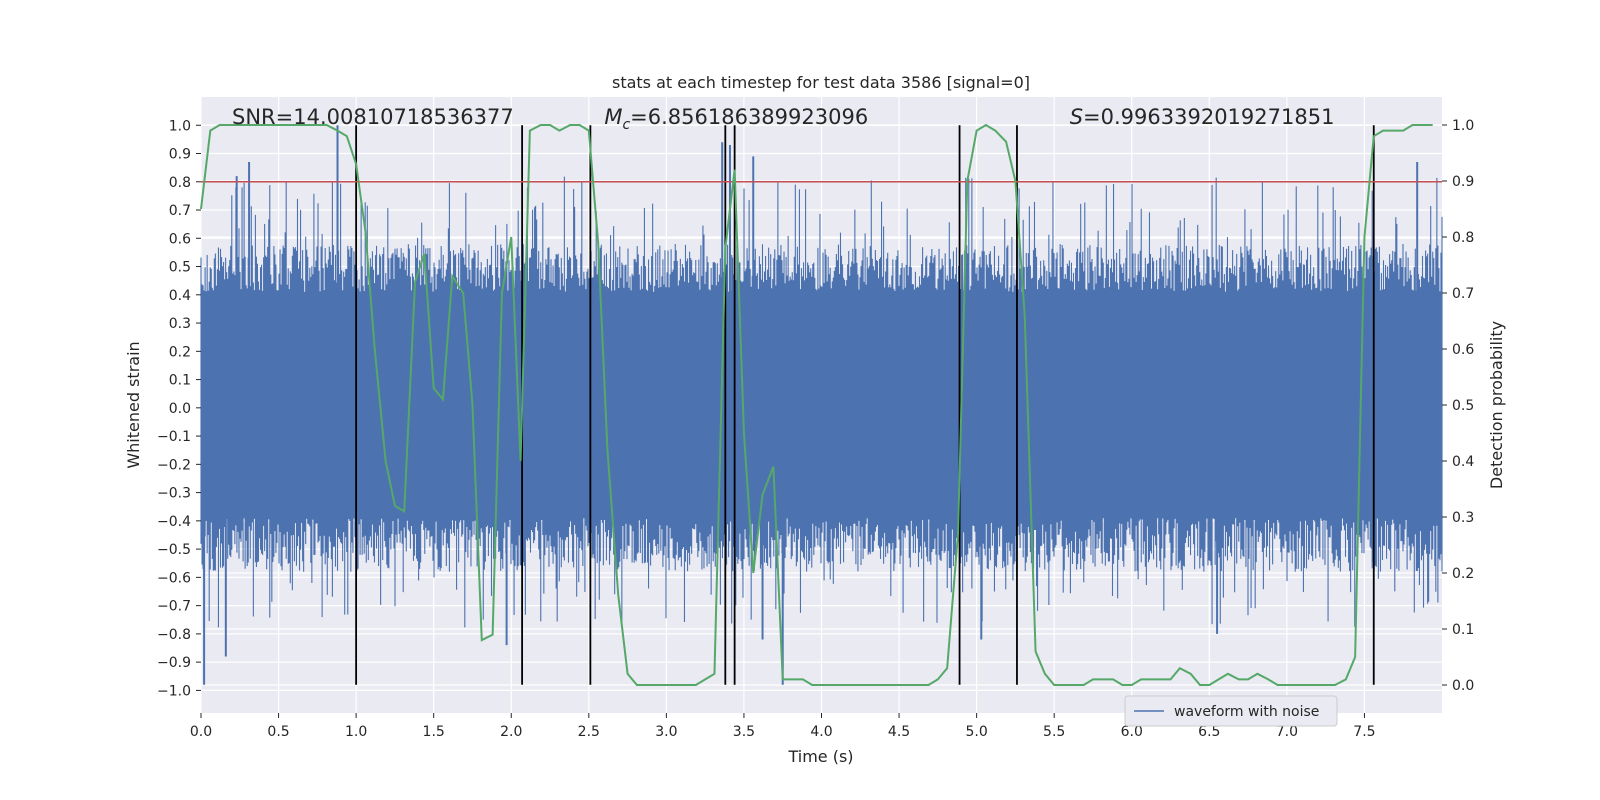  What do you see at coordinates (1463, 462) in the screenshot?
I see `y-right-tick-label: 0.4` at bounding box center [1463, 462].